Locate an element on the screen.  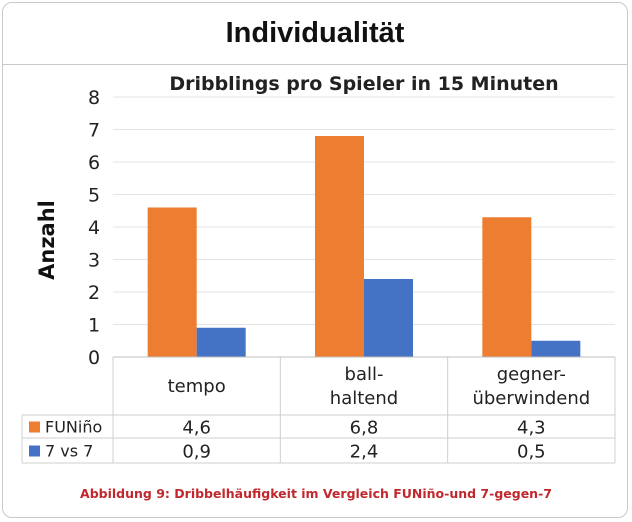
y-tick-label: 2 is located at coordinates (94, 293).